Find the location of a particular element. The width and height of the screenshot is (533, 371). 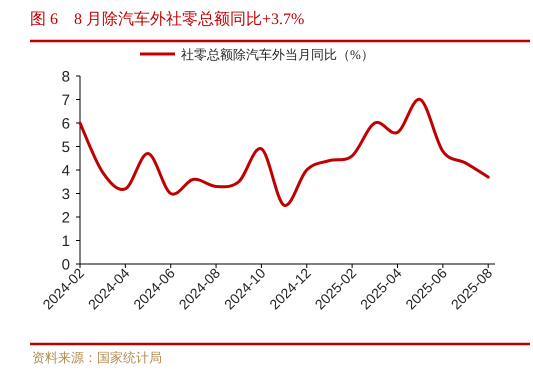

y-tick-label: 2 is located at coordinates (66, 218).